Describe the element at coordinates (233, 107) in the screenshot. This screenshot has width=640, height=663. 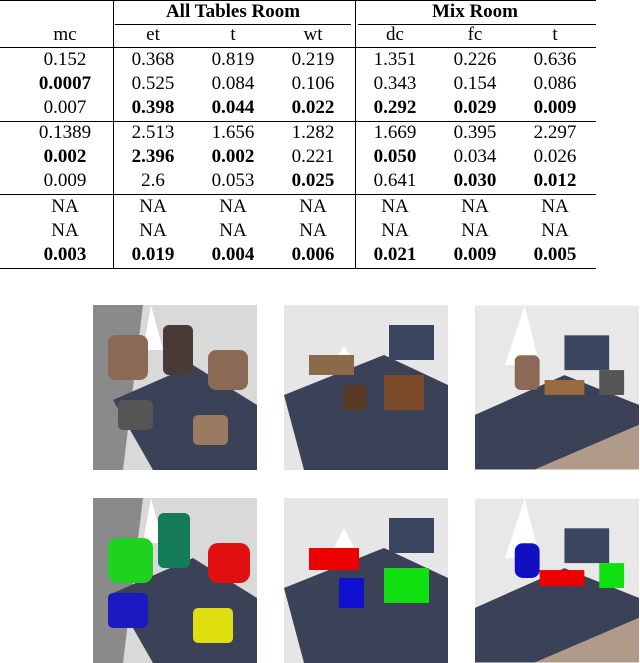
I see `table-cell: 0.044` at that location.